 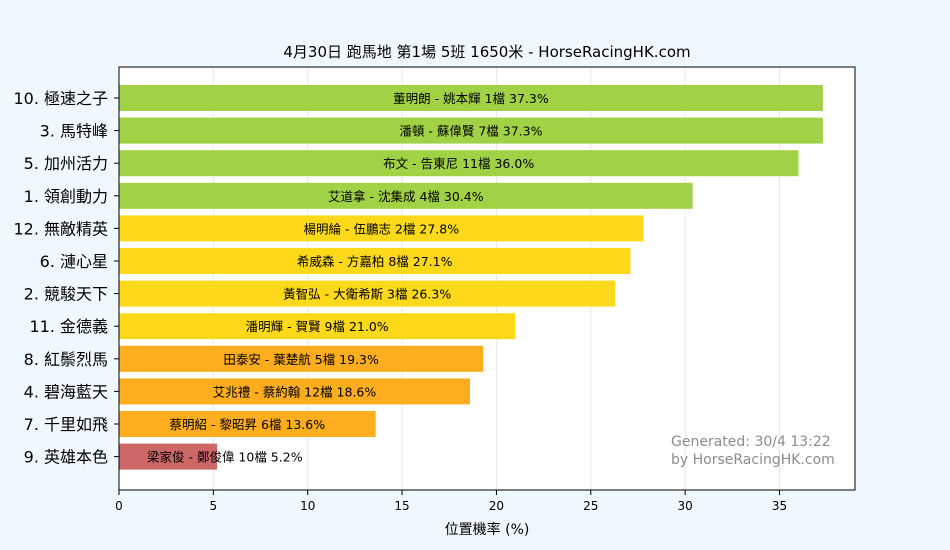 What do you see at coordinates (68, 326) in the screenshot?
I see `category-label: 11. 金德義` at bounding box center [68, 326].